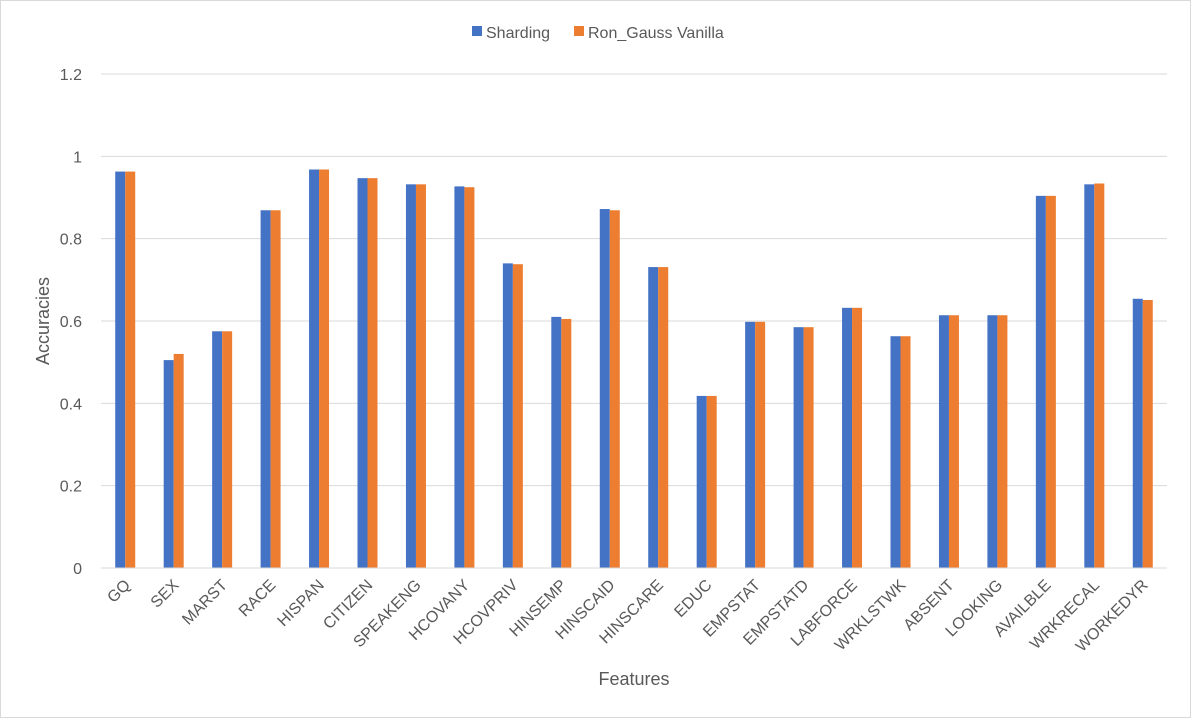  What do you see at coordinates (808, 447) in the screenshot?
I see `bar-ron-gauss-vanilla-empstatd` at bounding box center [808, 447].